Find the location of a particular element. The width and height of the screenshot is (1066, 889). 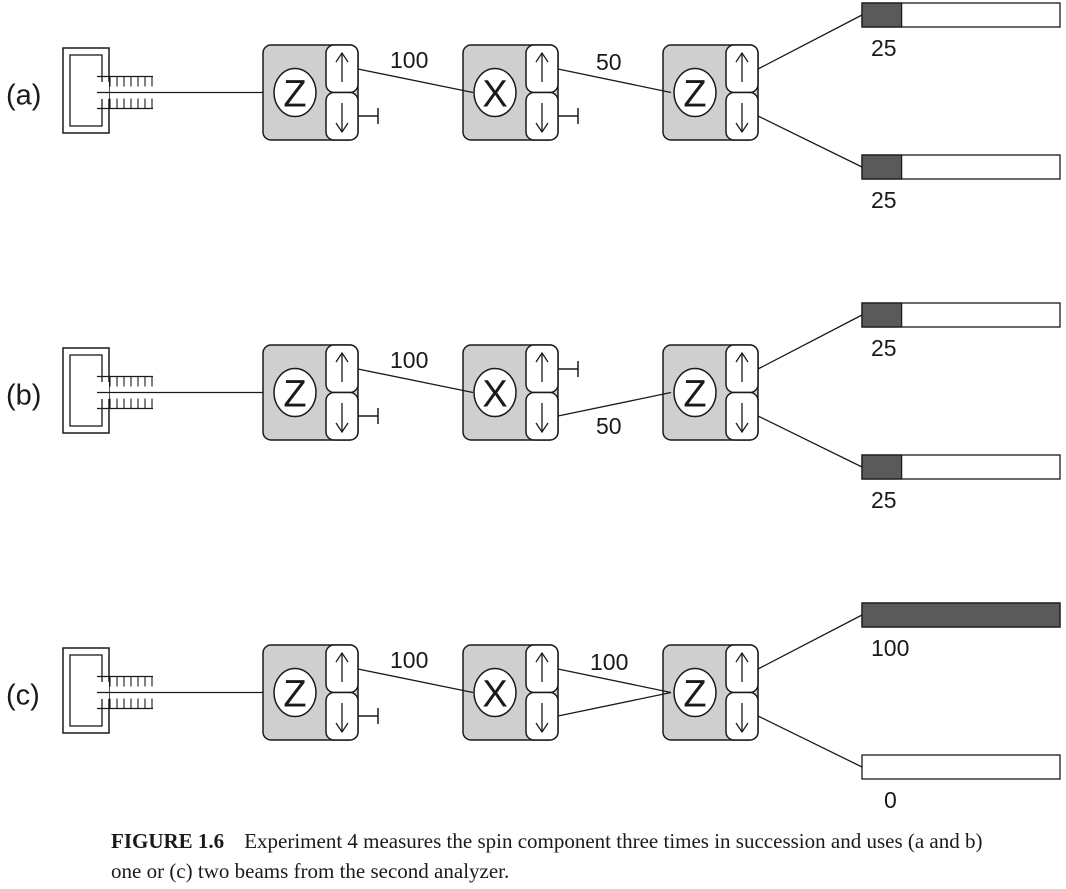

counter-value: 0 is located at coordinates (890, 800).